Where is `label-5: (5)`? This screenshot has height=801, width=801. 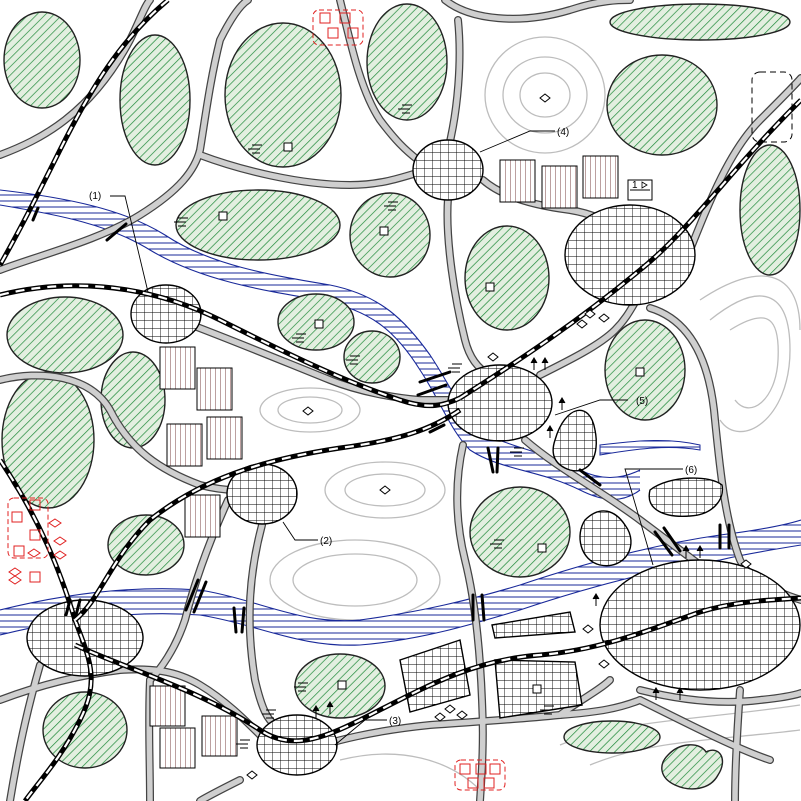 label-5: (5) is located at coordinates (642, 401).